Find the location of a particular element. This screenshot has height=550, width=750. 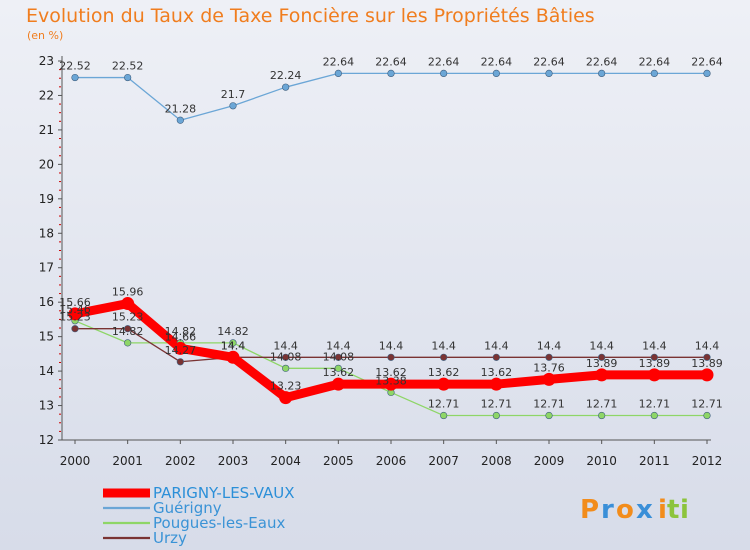

legend-label: Urzy is located at coordinates (170, 538).